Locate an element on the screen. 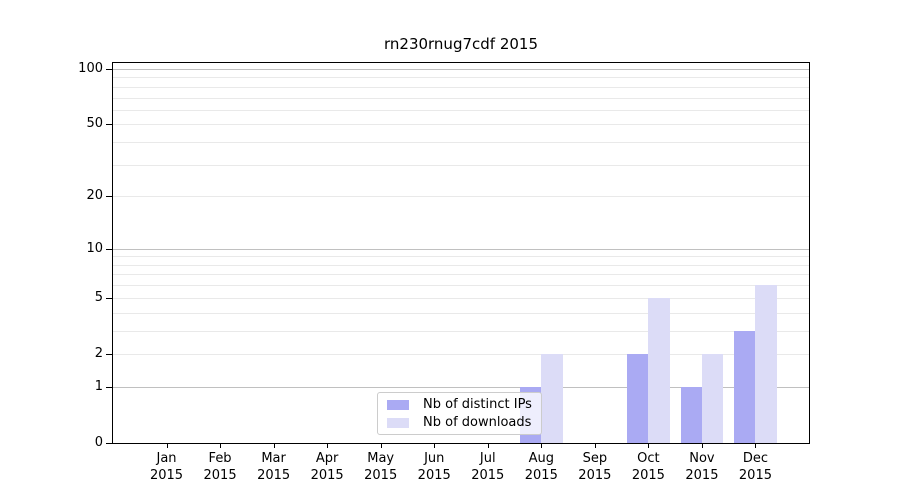 This screenshot has width=900, height=500. x-tick-label-month: Oct is located at coordinates (648, 458).